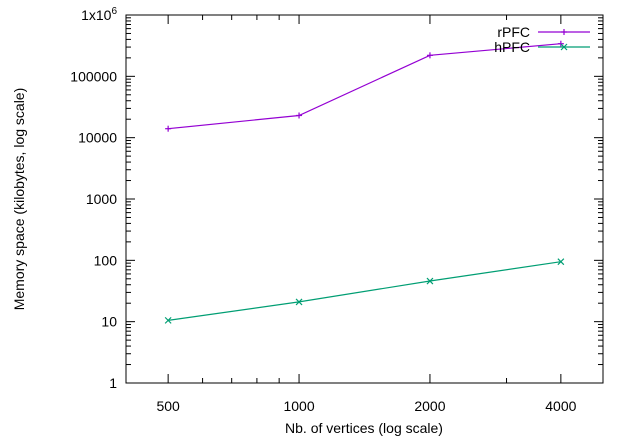 This screenshot has width=619, height=441. I want to click on x-tick-labels: 500 1000 2000 4000, so click(366, 406).